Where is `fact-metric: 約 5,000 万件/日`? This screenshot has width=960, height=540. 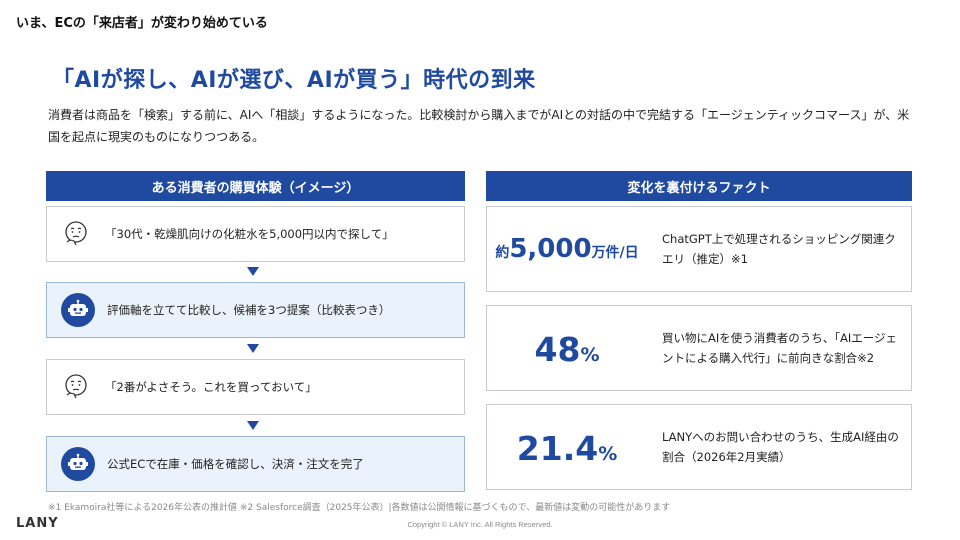
fact-metric: 約 5,000 万件/日 is located at coordinates (567, 249).